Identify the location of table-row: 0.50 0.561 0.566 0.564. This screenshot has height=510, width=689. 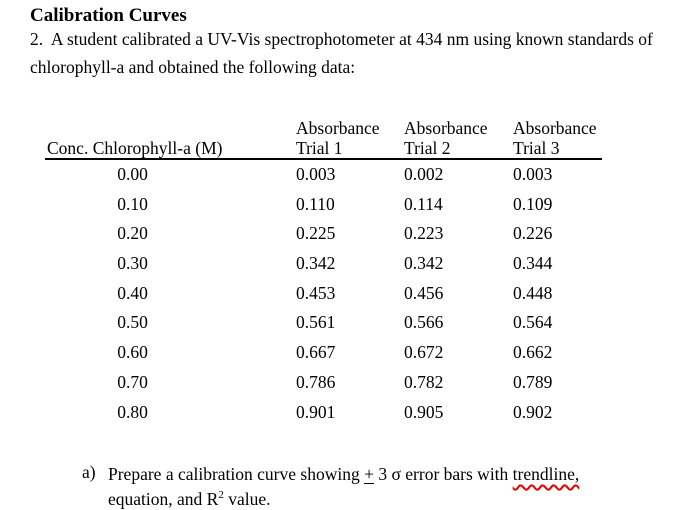
(323, 323).